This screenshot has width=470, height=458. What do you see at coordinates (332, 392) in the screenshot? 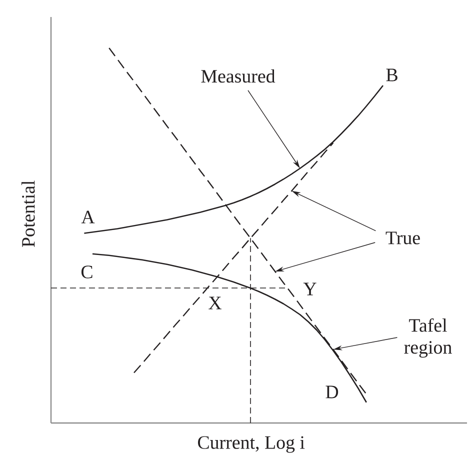
I see `annotation: D` at bounding box center [332, 392].